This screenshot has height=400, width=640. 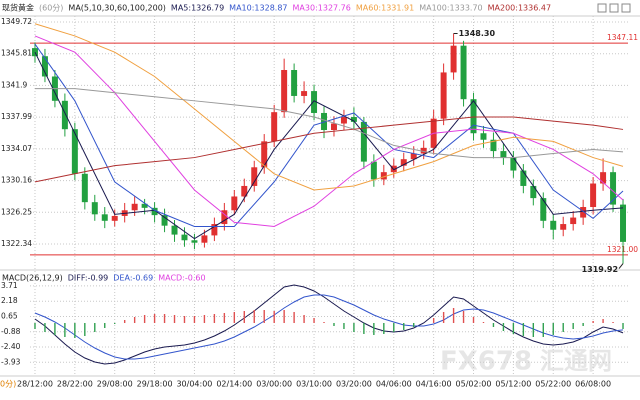 What do you see at coordinates (14, 84) in the screenshot?
I see `y-tick-label: 1341.9` at bounding box center [14, 84].